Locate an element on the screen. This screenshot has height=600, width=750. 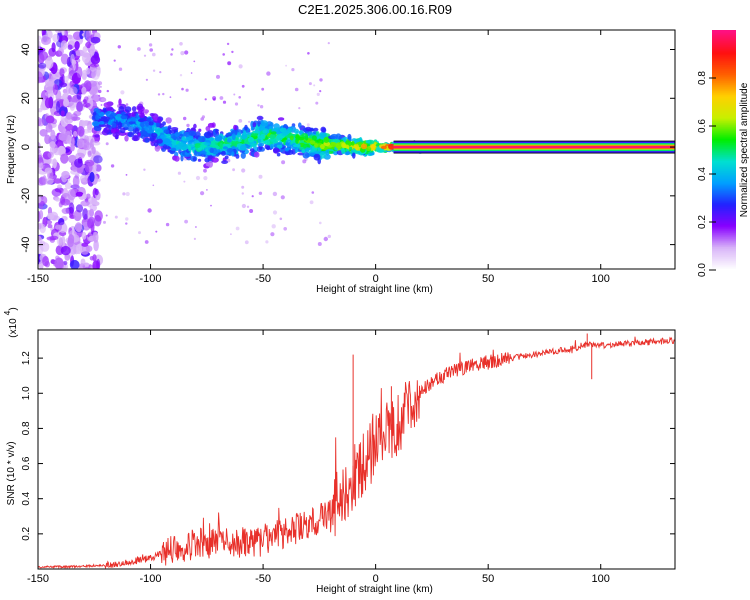
colorbar-tick-label: 0.4 is located at coordinates (702, 174).